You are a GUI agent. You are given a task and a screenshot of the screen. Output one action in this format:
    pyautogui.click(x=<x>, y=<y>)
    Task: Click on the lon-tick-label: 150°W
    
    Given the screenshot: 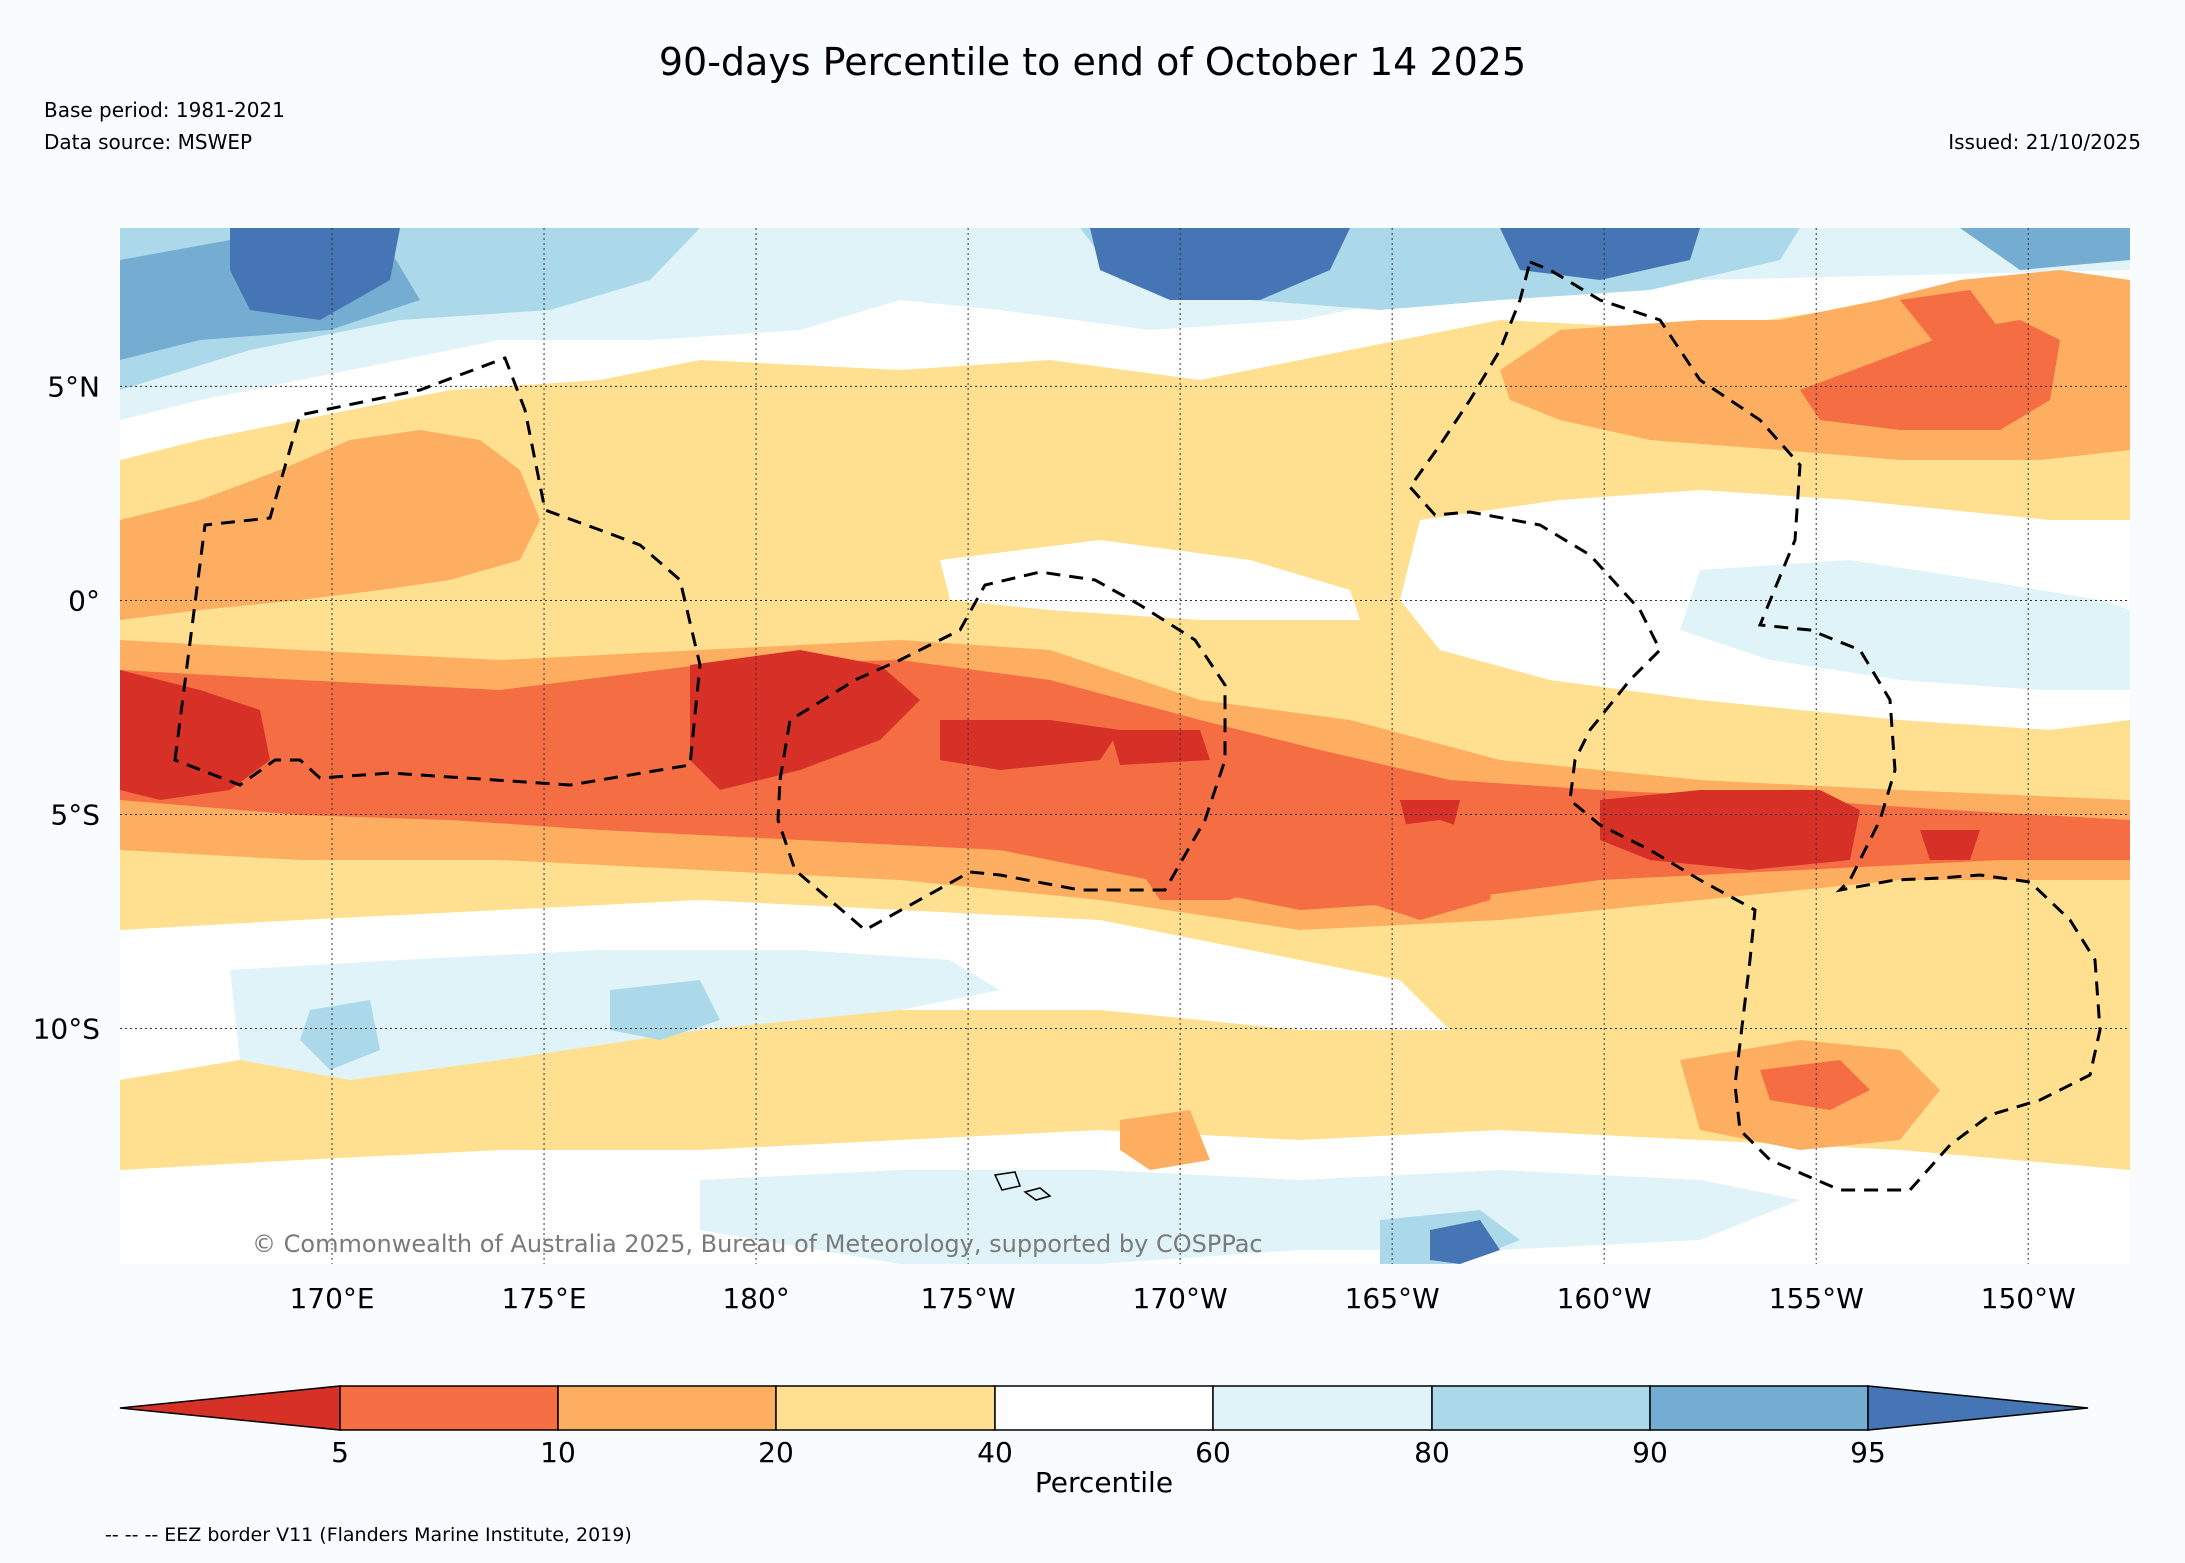 What is the action you would take?
    pyautogui.click(x=2028, y=1298)
    